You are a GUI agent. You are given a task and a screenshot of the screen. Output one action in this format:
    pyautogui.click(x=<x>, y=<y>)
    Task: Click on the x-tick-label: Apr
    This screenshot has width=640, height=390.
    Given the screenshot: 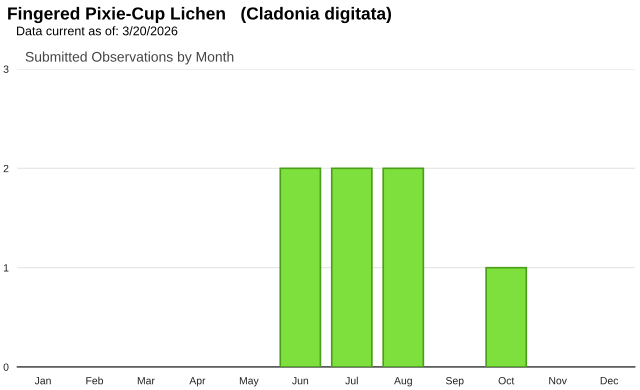 What is the action you would take?
    pyautogui.click(x=197, y=381)
    